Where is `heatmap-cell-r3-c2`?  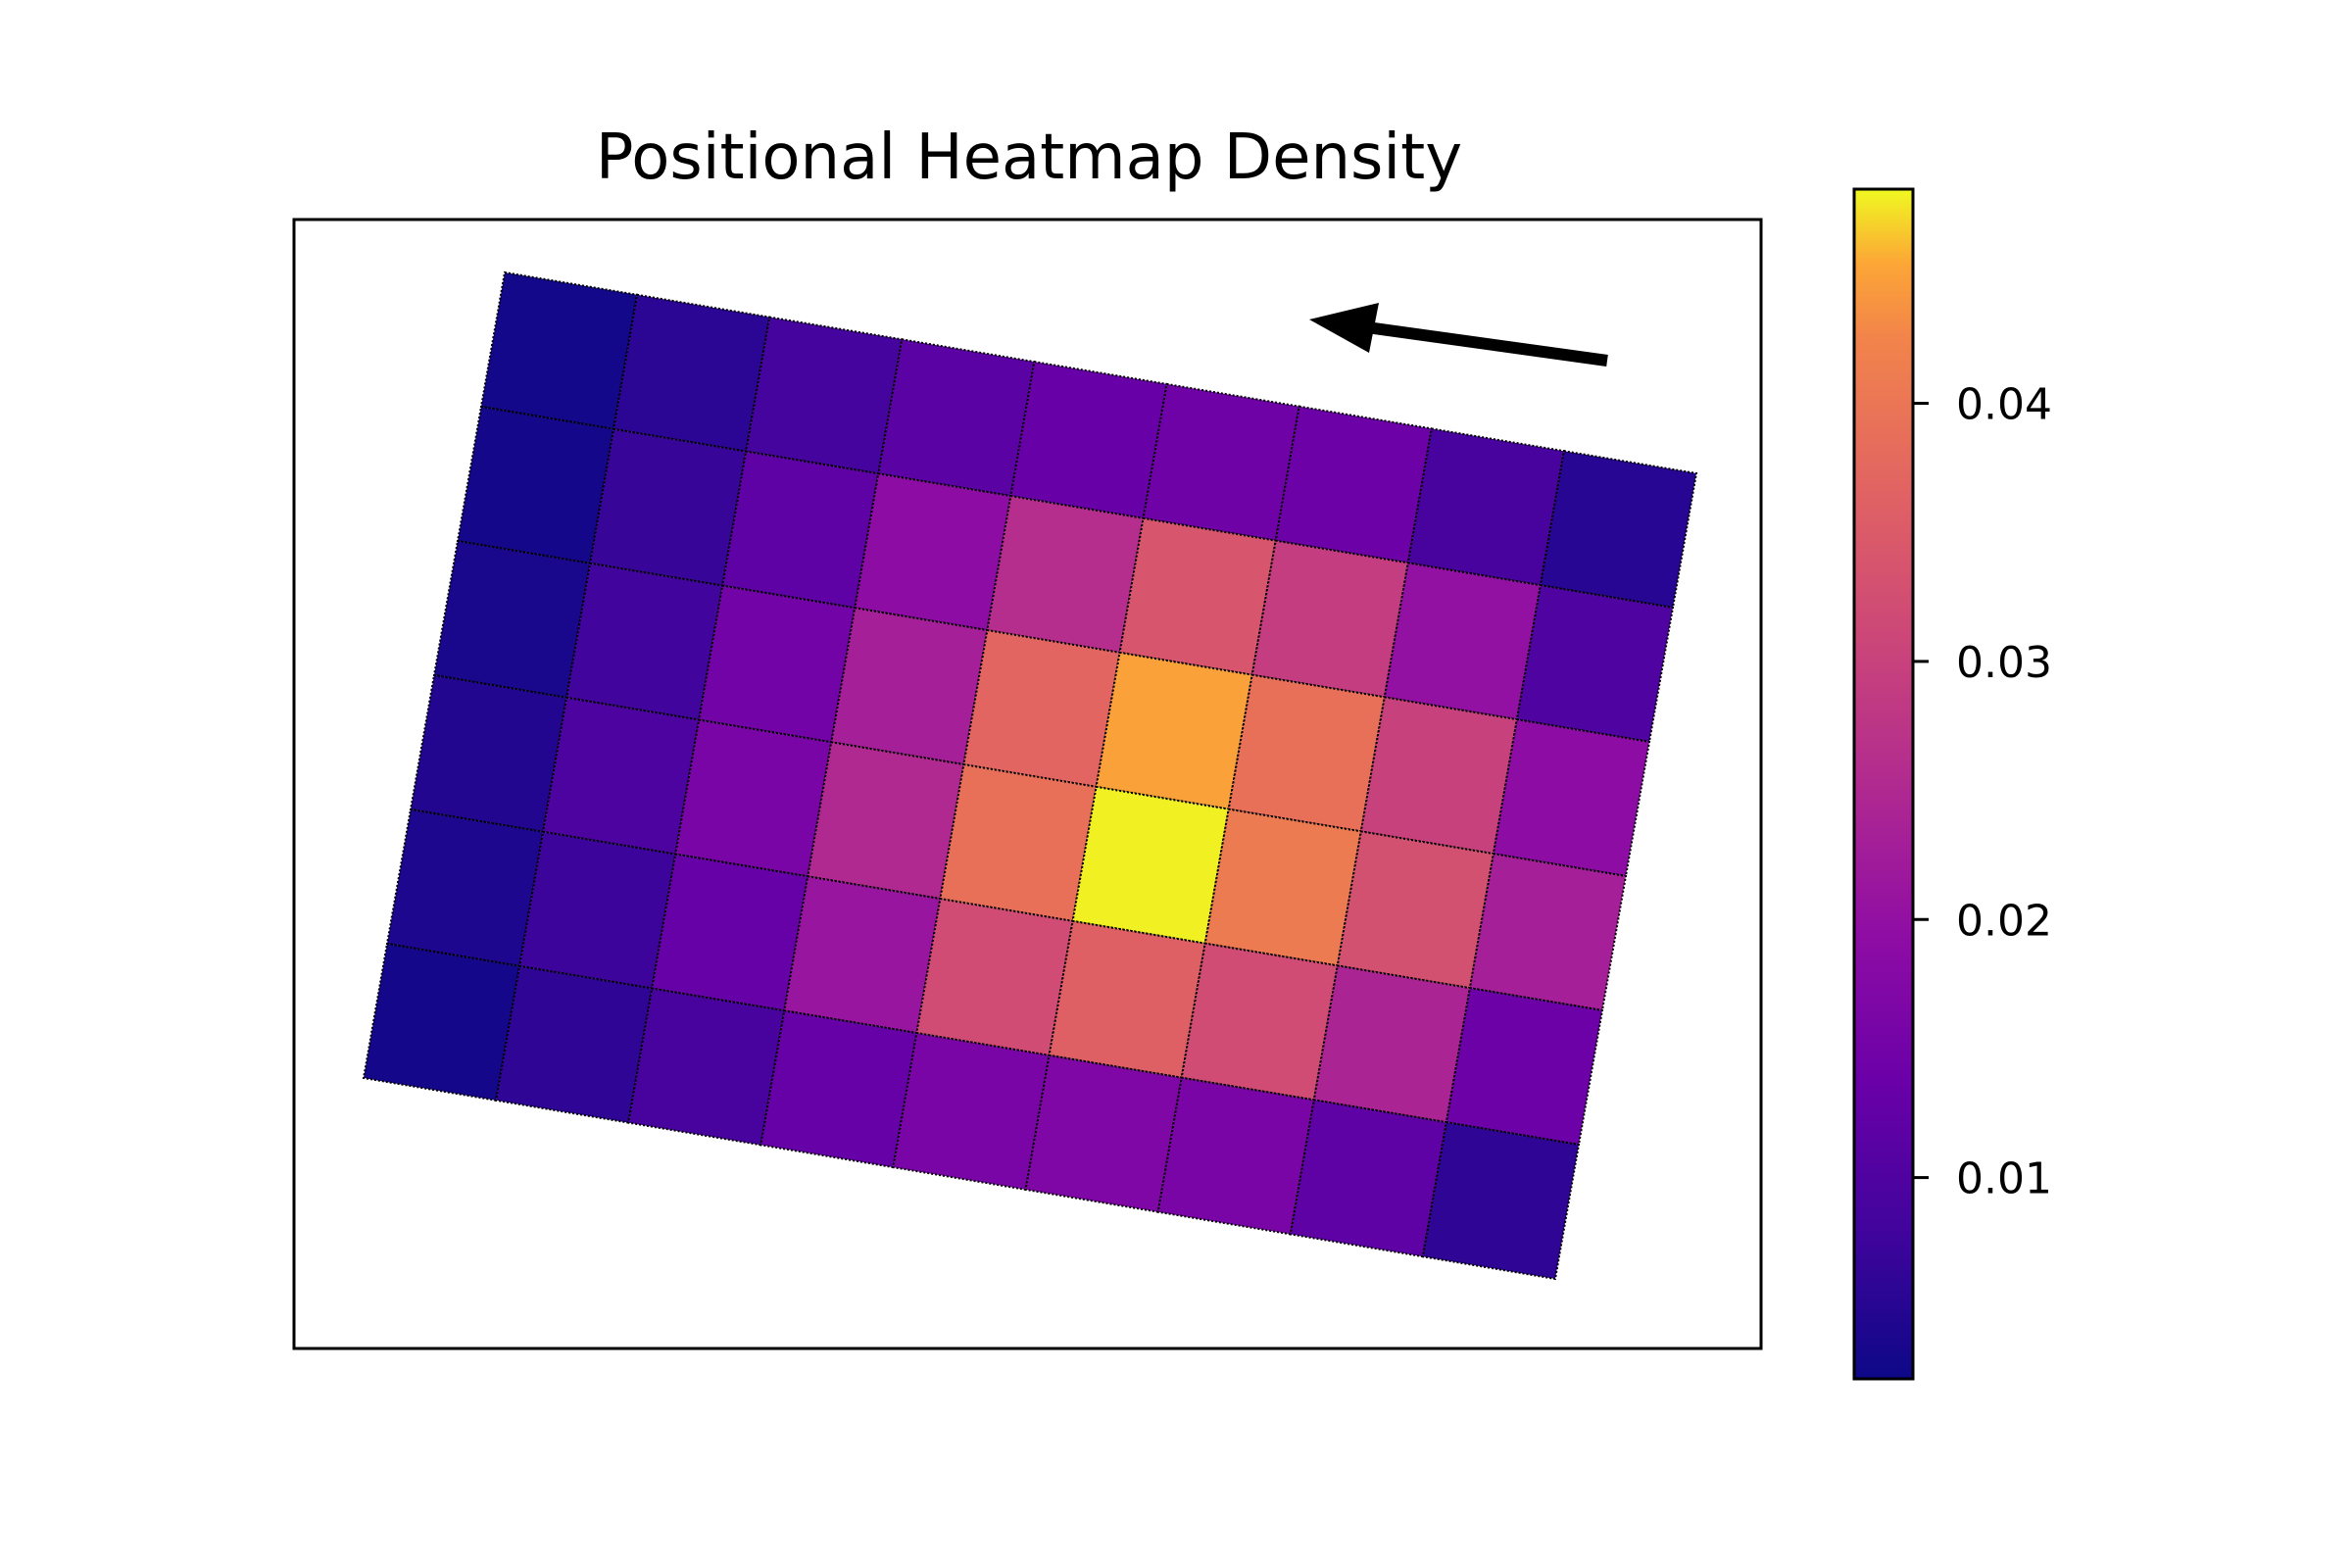
heatmap-cell-r3-c2 is located at coordinates (753, 798).